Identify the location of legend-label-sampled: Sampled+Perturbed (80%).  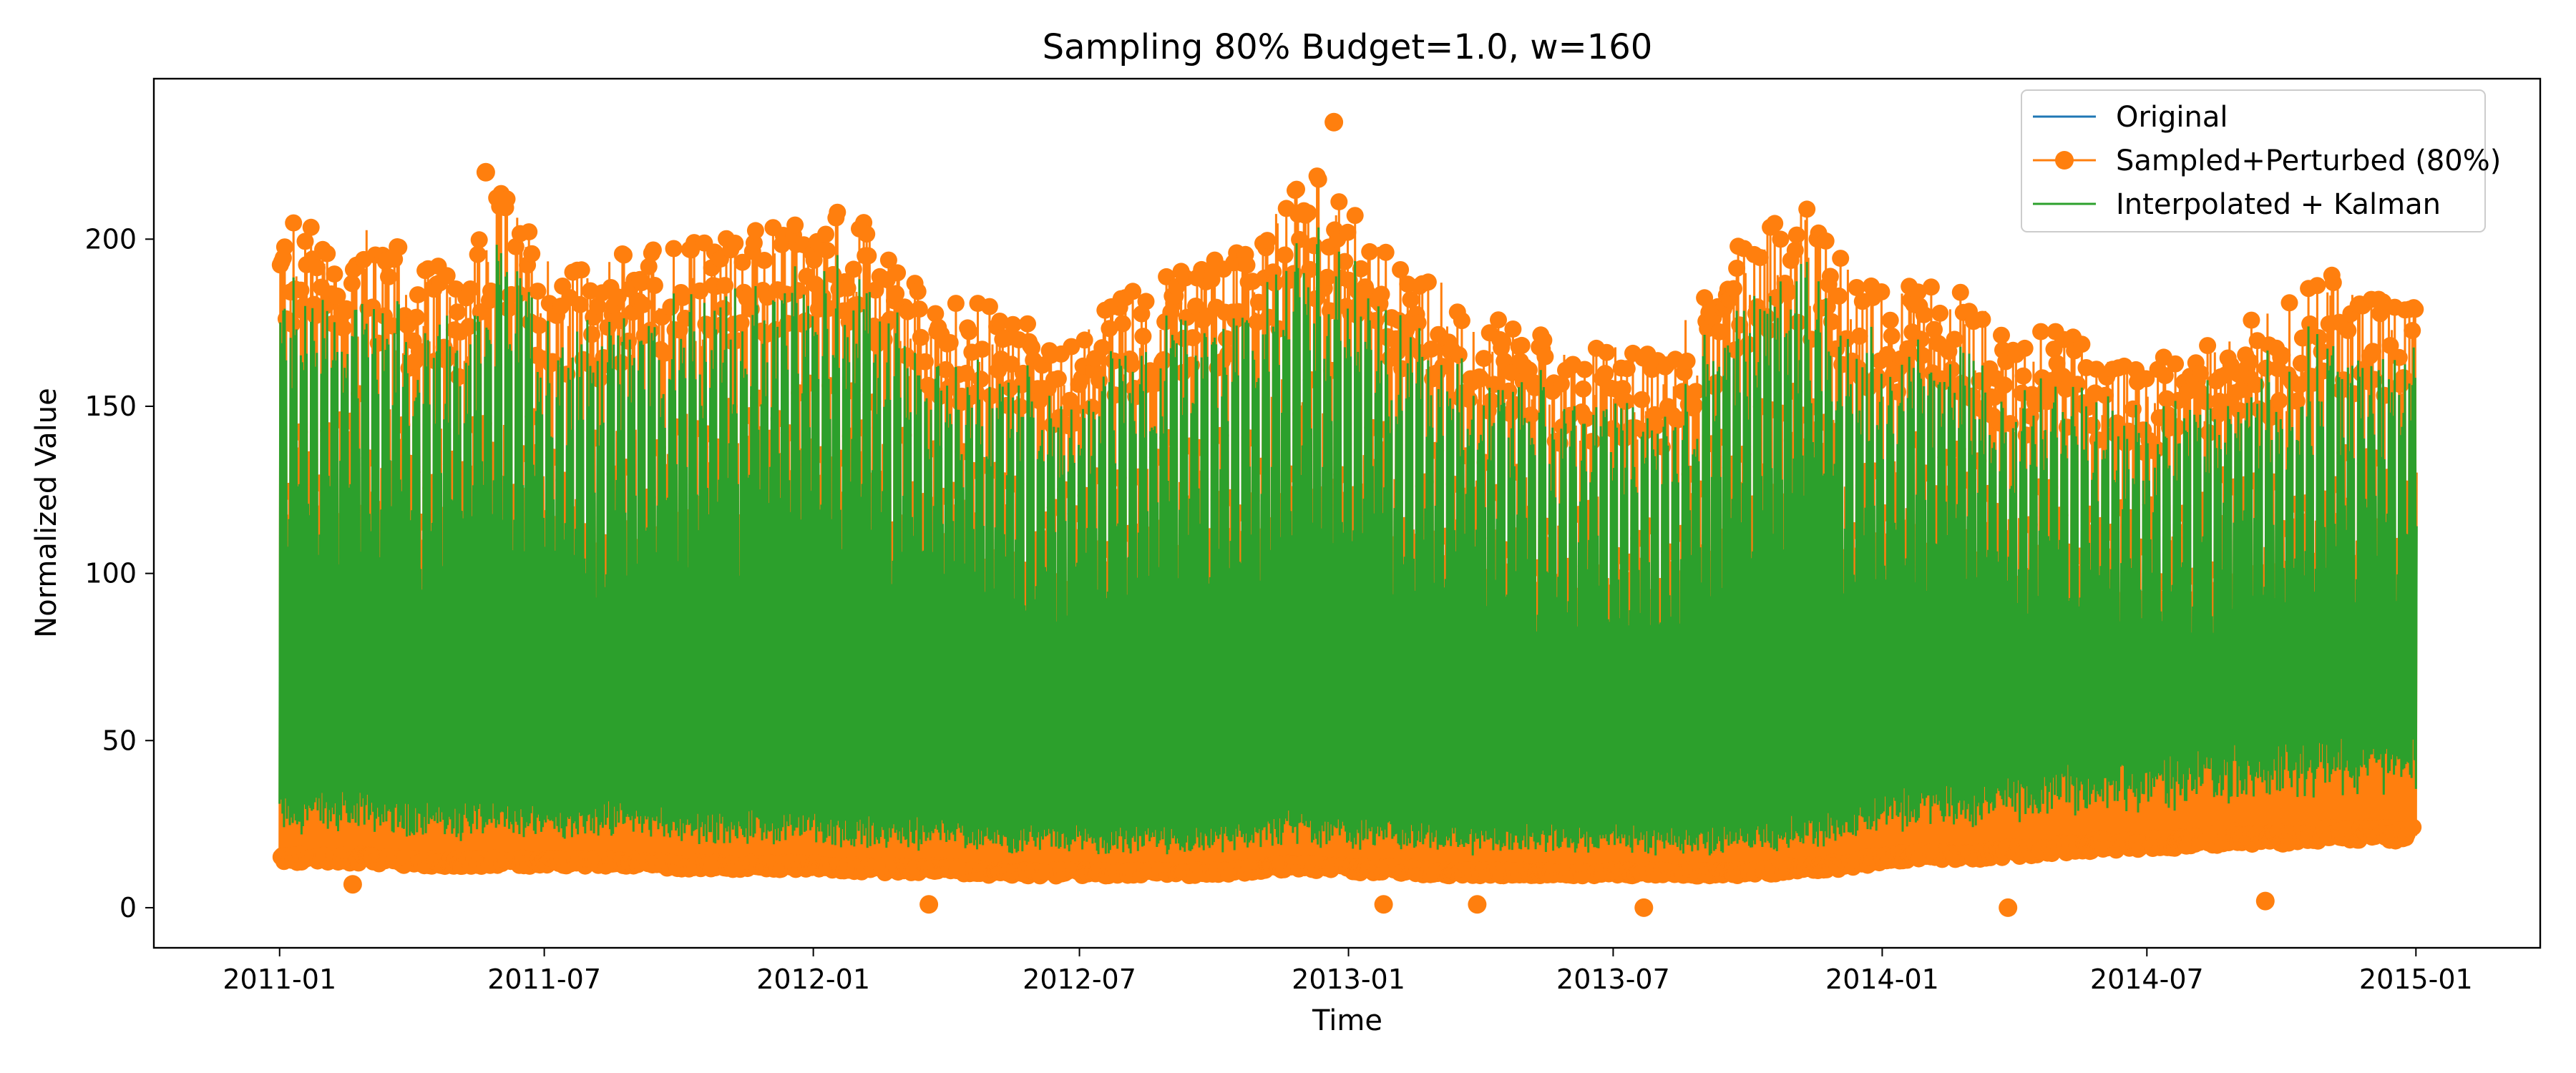
(2308, 160).